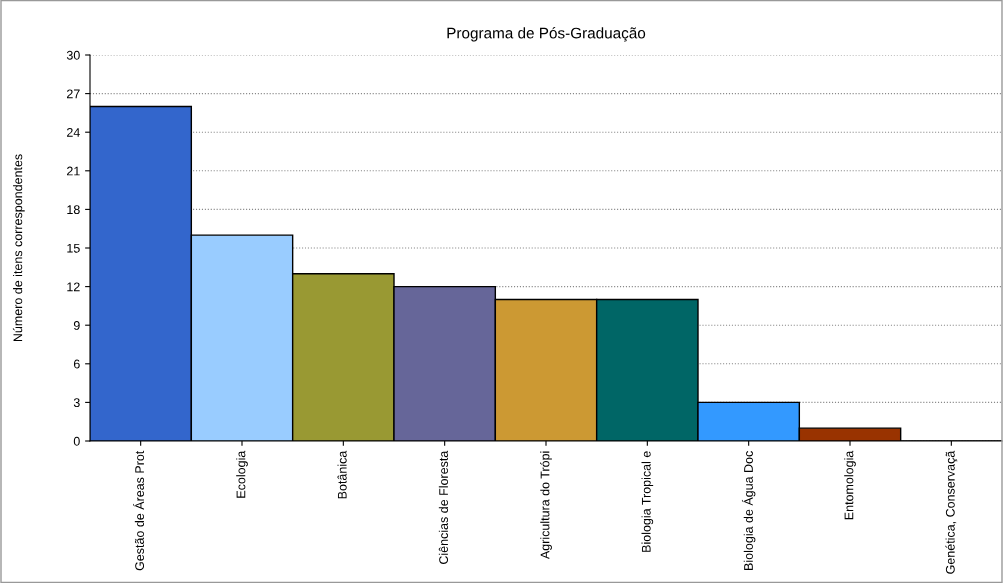  I want to click on y-tick-label: 3, so click(76, 403).